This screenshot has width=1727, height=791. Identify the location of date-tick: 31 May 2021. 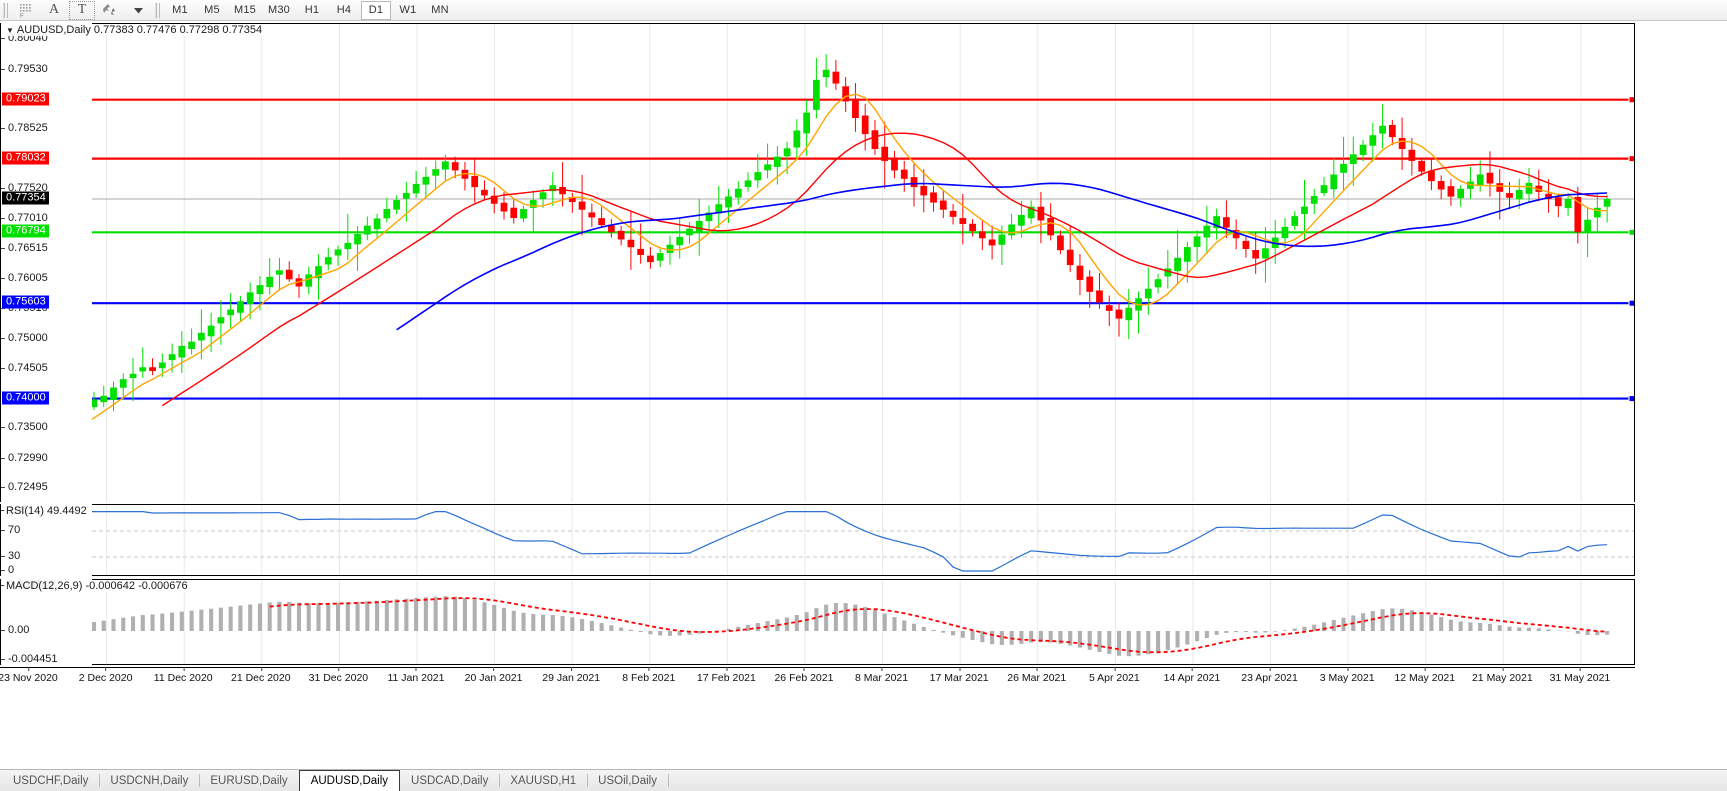
(1580, 675).